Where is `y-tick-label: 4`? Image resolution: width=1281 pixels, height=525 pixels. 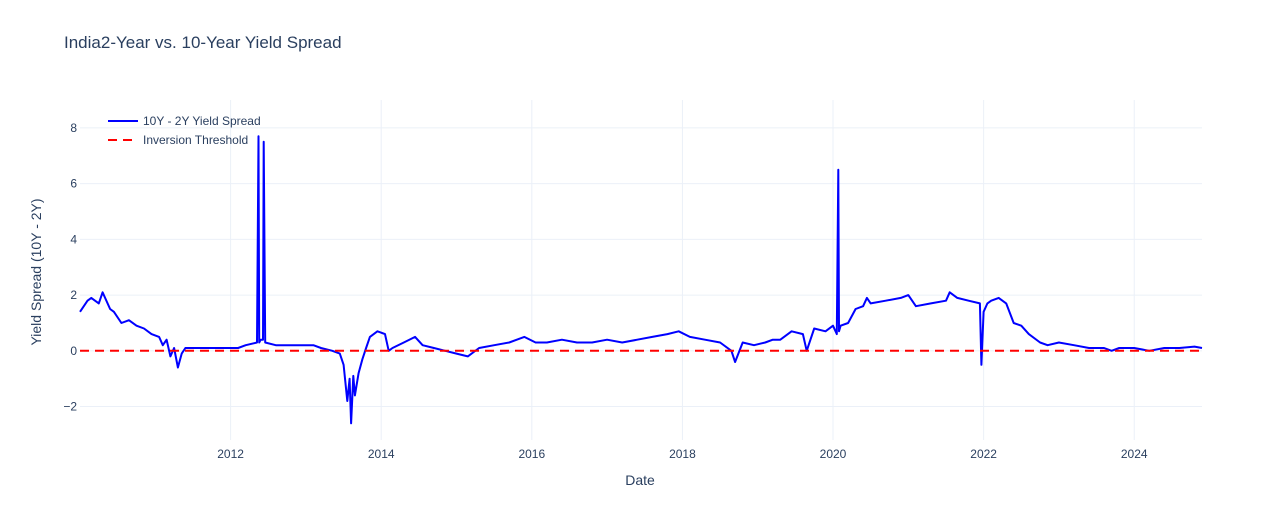
y-tick-label: 4 is located at coordinates (73, 239).